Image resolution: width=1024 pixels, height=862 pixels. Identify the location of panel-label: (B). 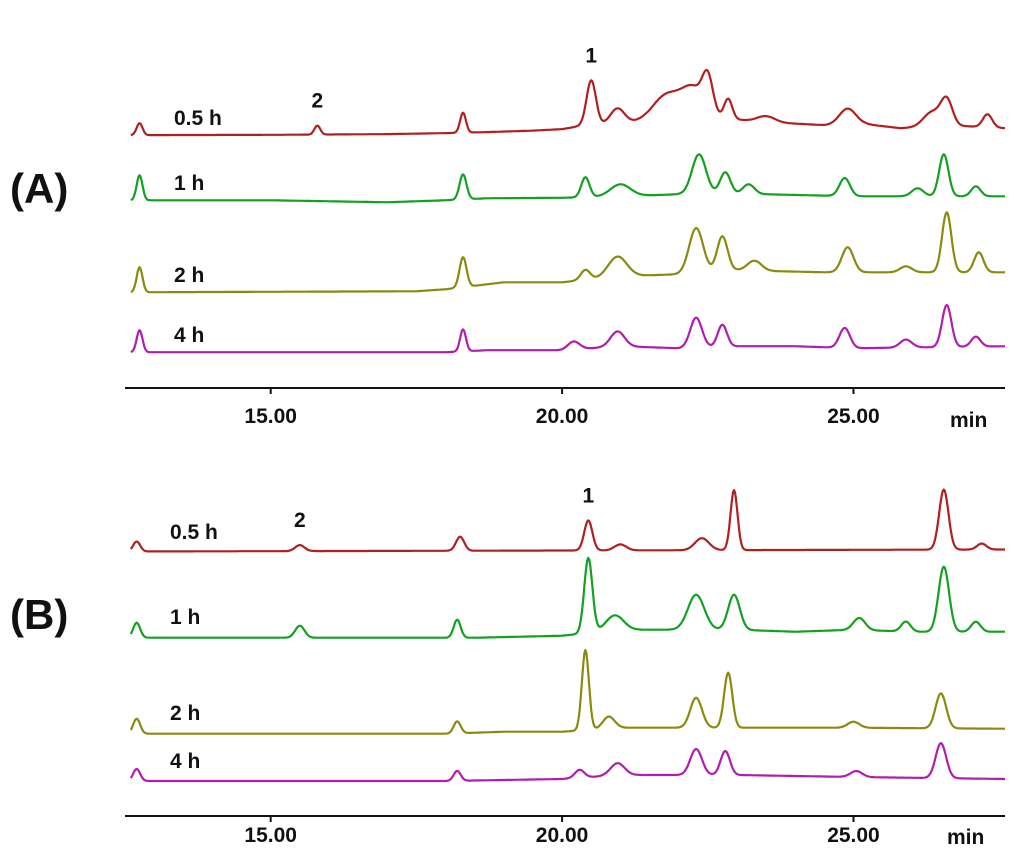
(39, 614).